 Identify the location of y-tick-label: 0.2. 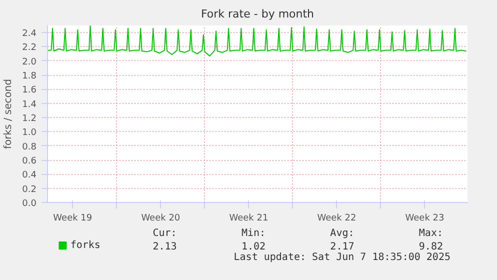
(29, 189).